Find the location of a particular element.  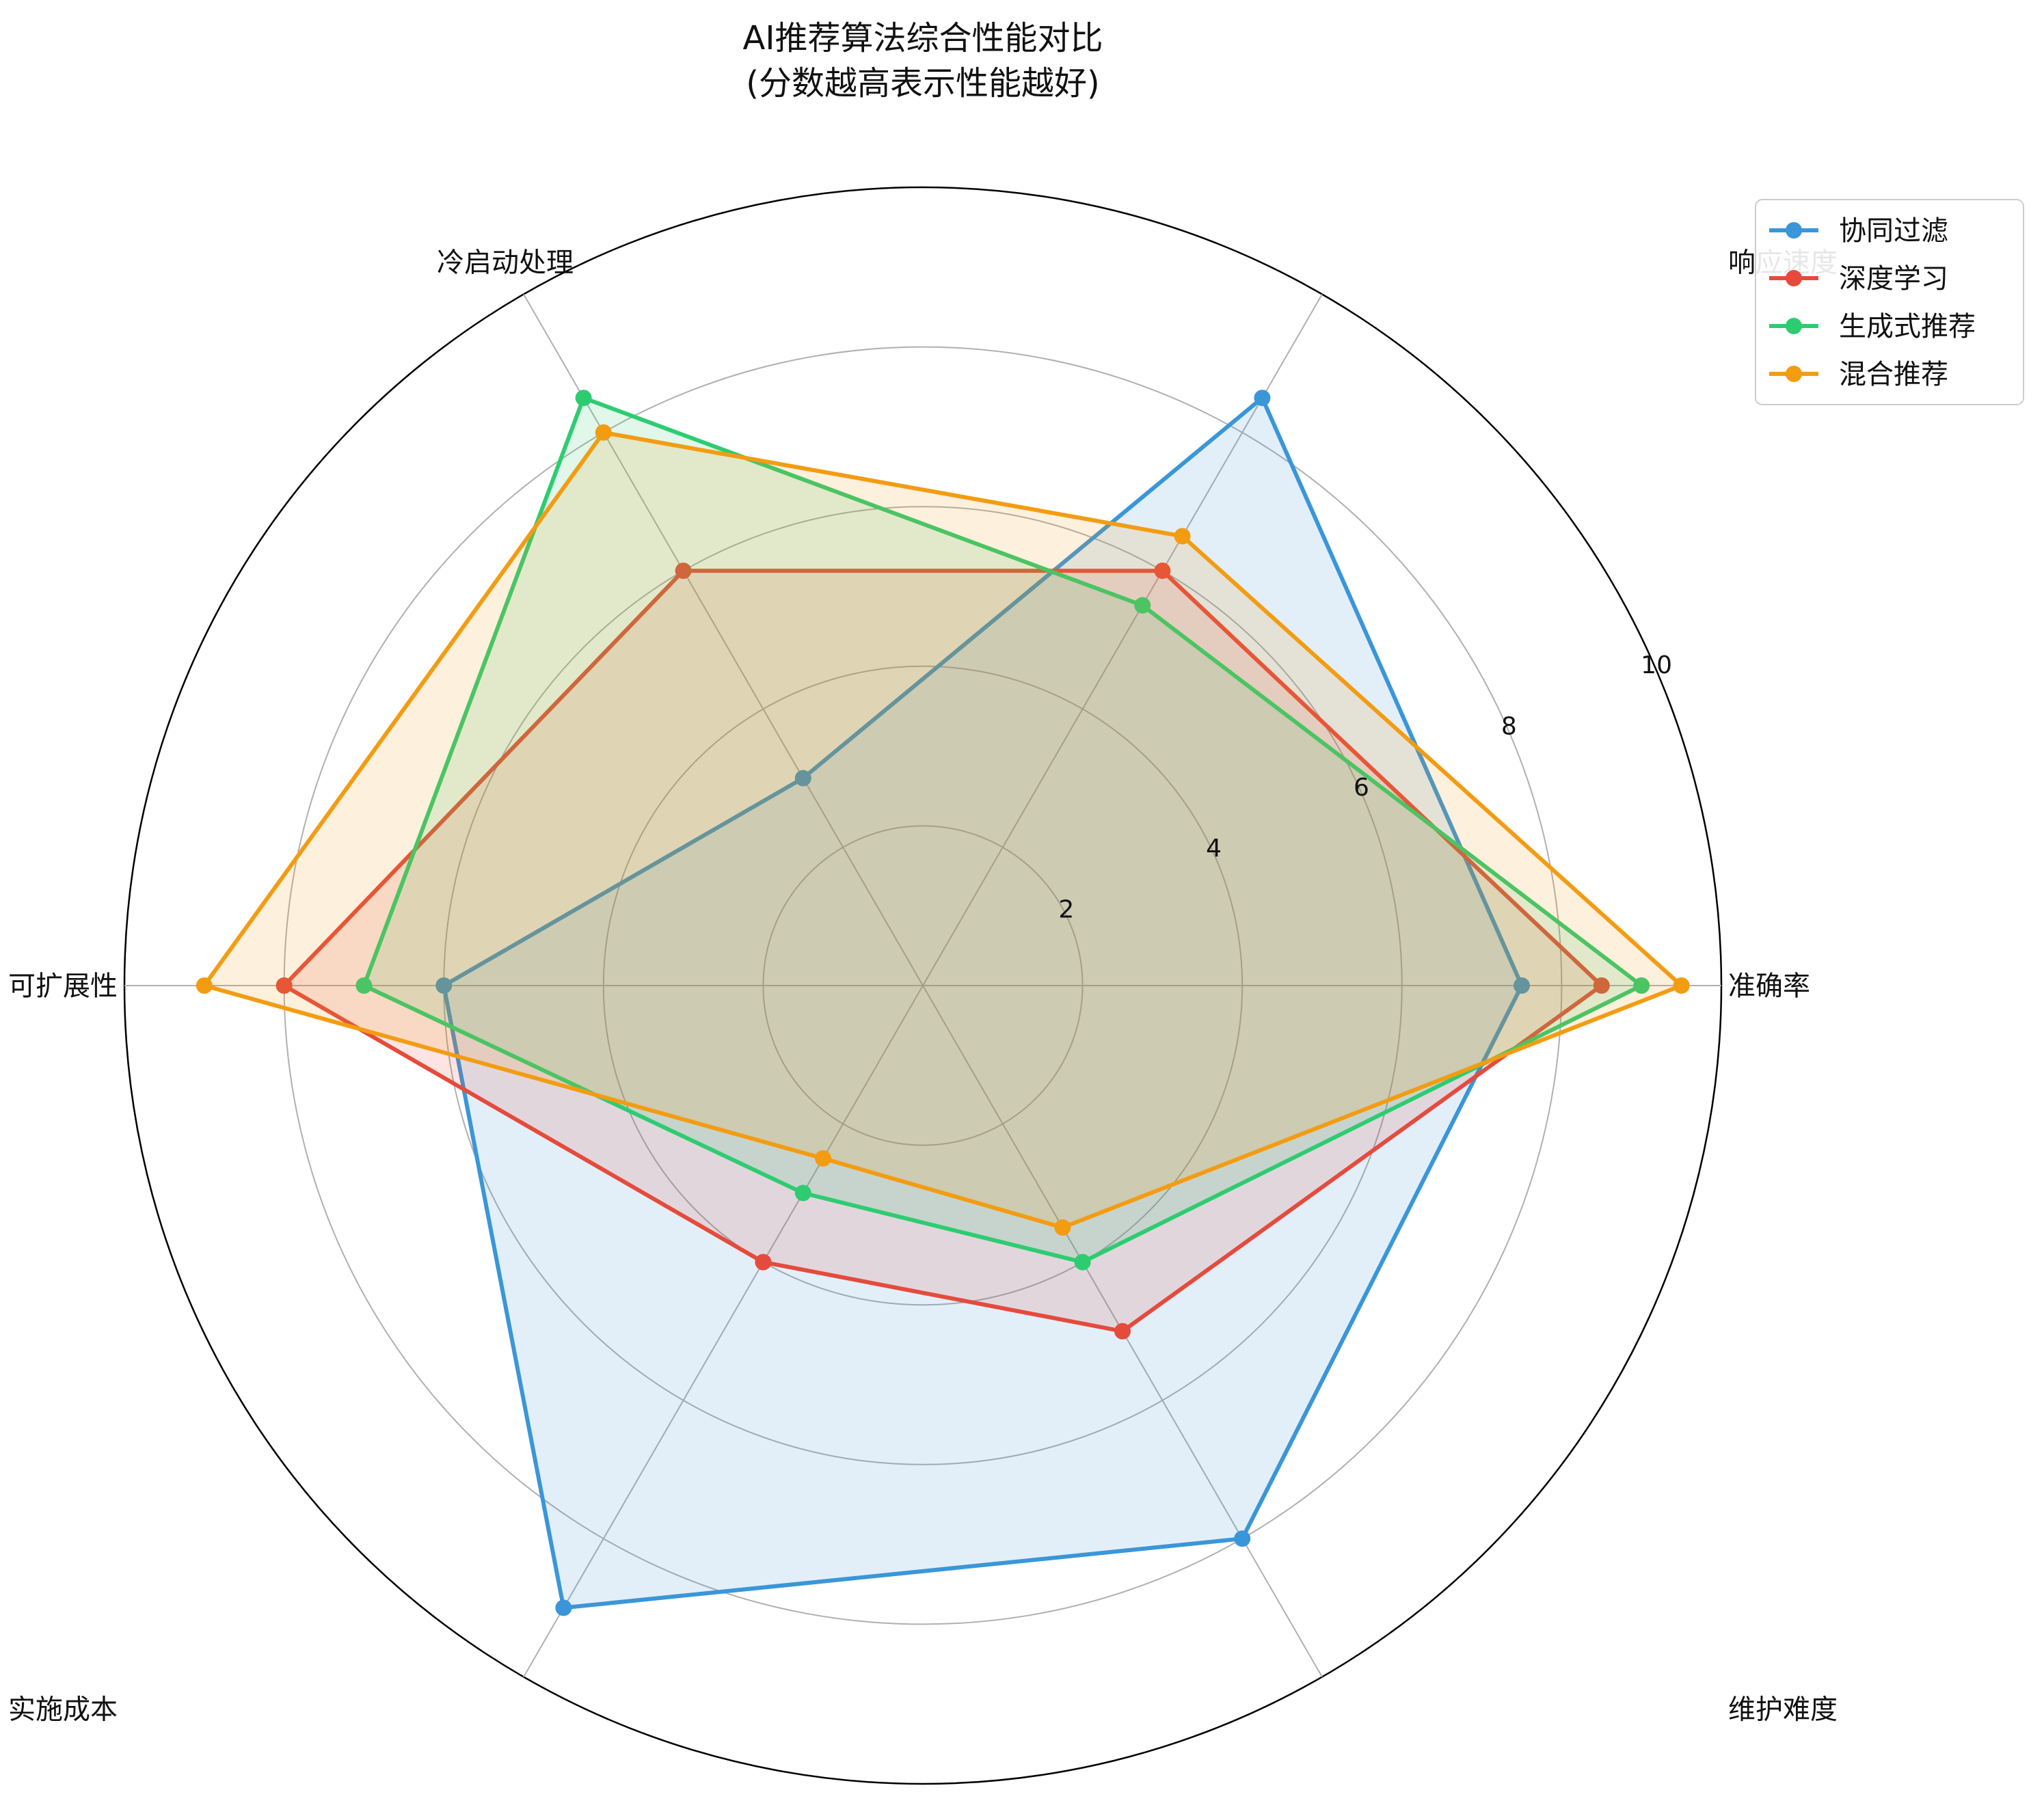

legend-label: 协同过滤 is located at coordinates (1893, 231).